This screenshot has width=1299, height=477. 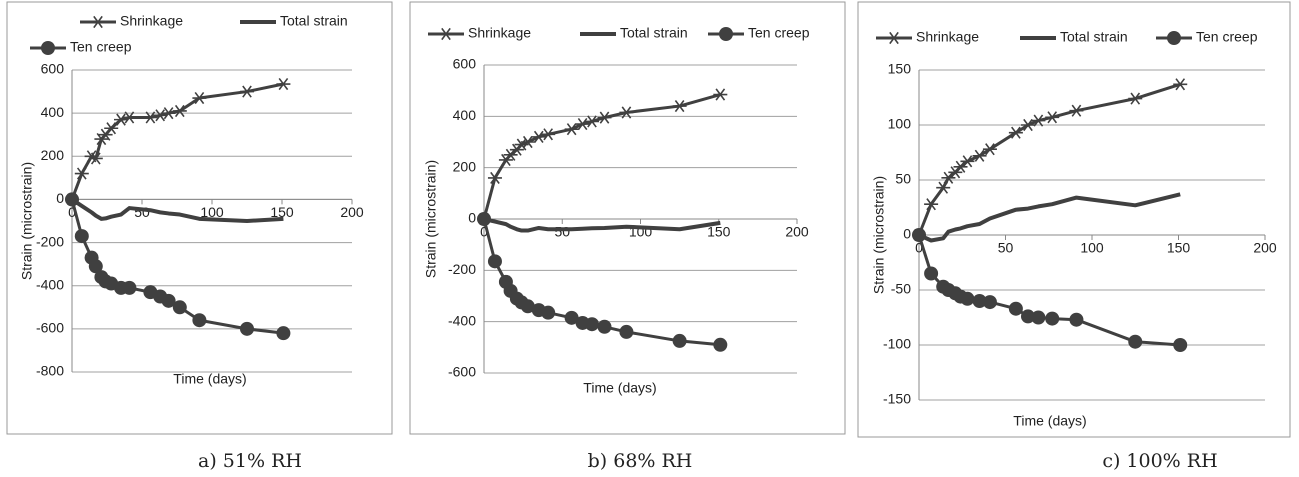 I want to click on caption: b) 68% RH, so click(x=640, y=461).